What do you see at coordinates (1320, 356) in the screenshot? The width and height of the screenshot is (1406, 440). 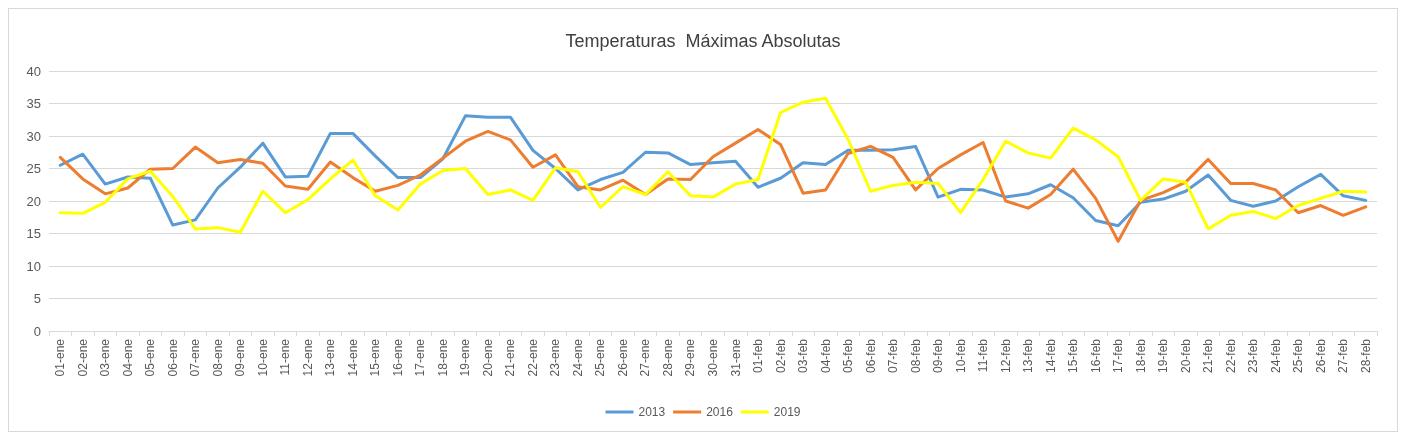 I see `x-tick-label: 26-feb` at bounding box center [1320, 356].